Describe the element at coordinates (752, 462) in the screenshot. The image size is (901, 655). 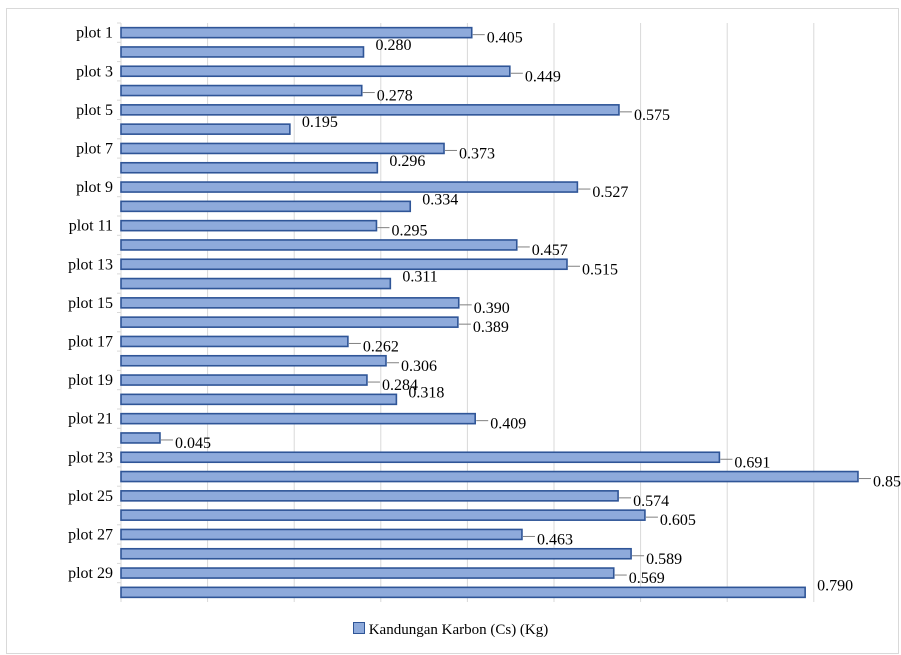
I see `data-label: 0.691` at that location.